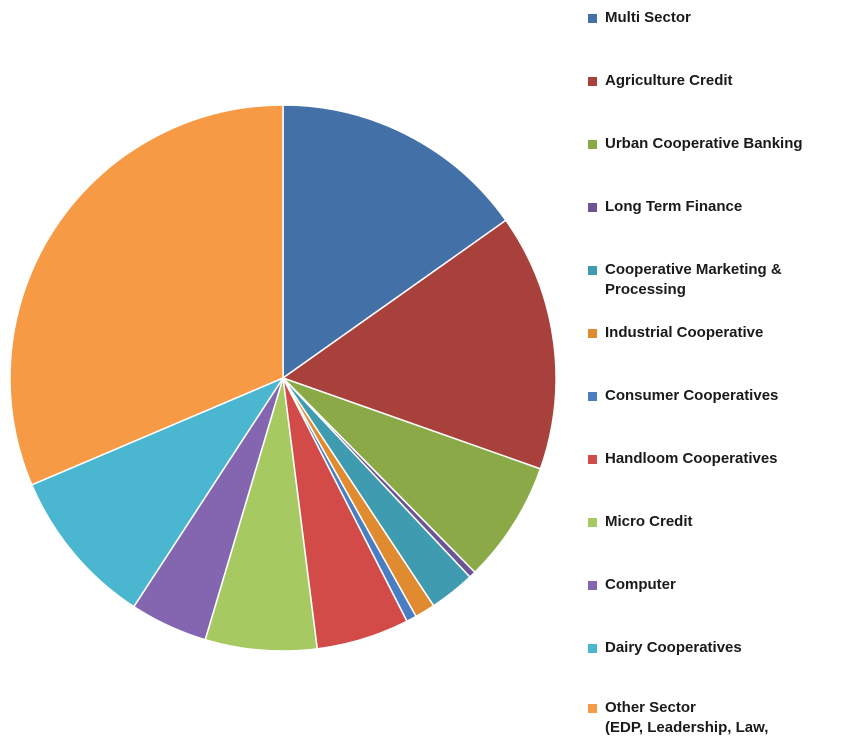 The image size is (843, 746). I want to click on legend-item: Agriculture Credit, so click(714, 81).